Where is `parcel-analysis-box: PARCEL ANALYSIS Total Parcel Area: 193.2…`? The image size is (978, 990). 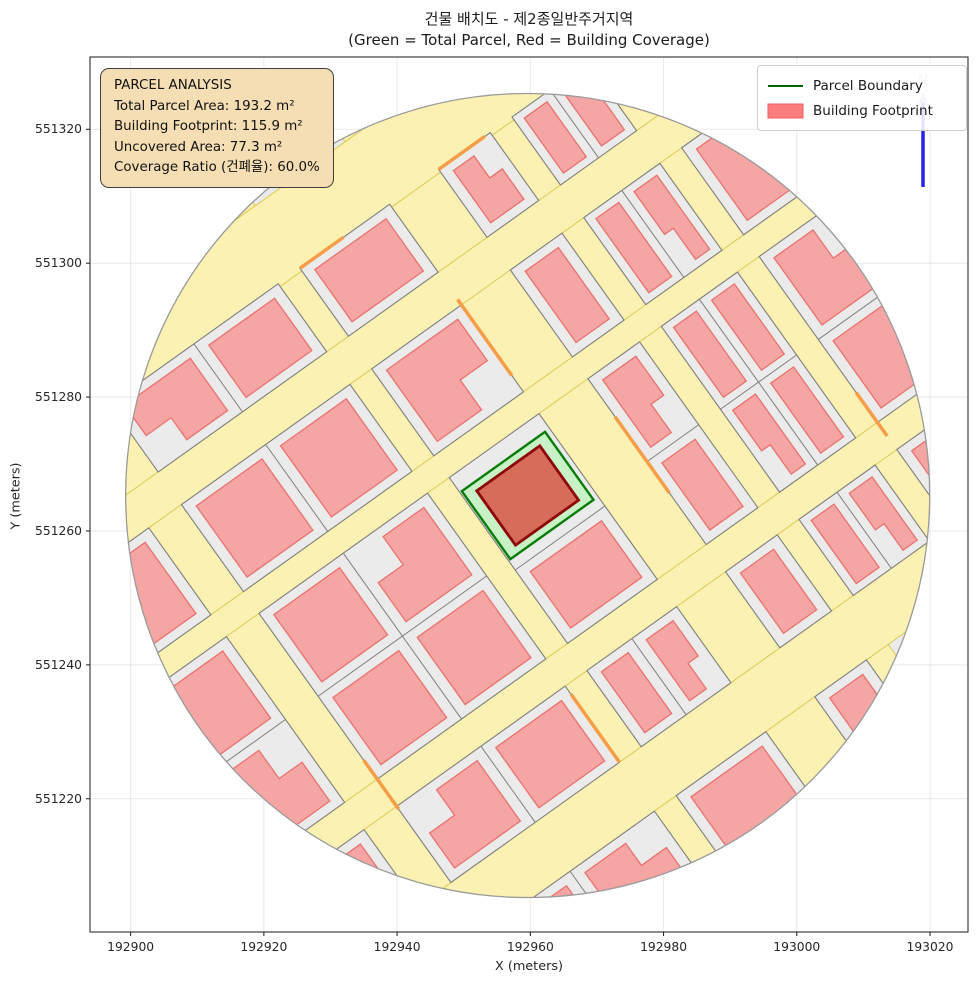 parcel-analysis-box: PARCEL ANALYSIS Total Parcel Area: 193.2… is located at coordinates (217, 128).